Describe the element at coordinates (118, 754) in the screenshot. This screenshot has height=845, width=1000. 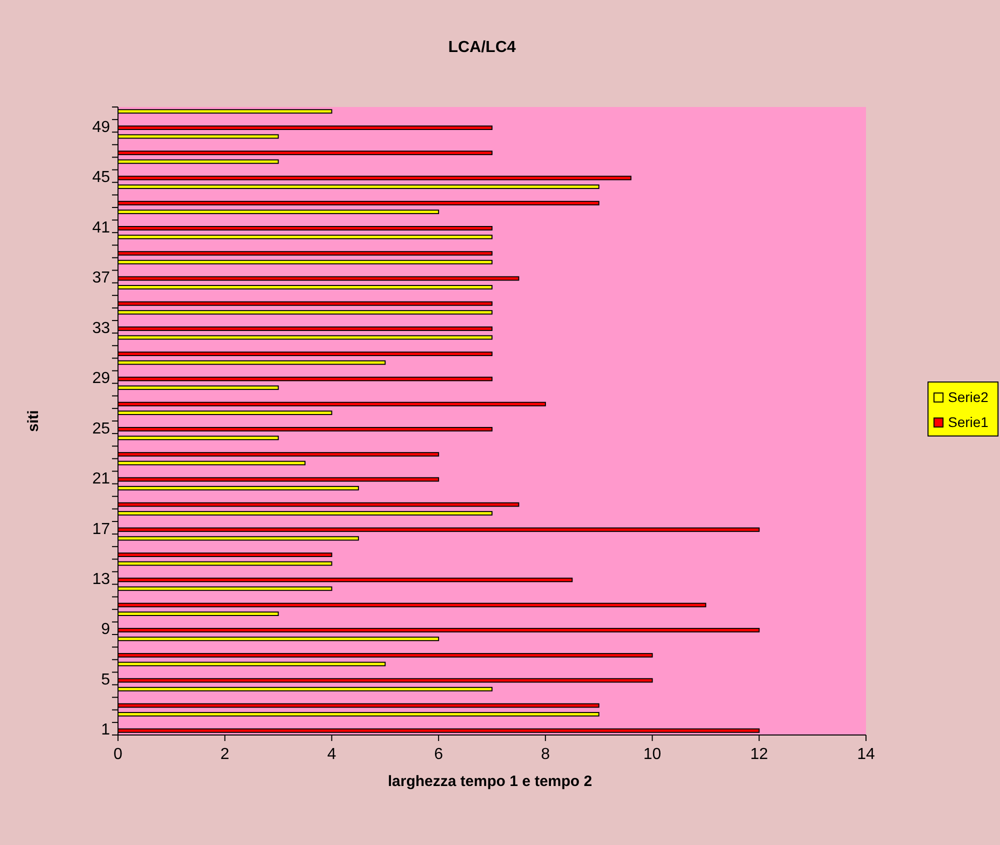
I see `x-tick-label: 0` at that location.